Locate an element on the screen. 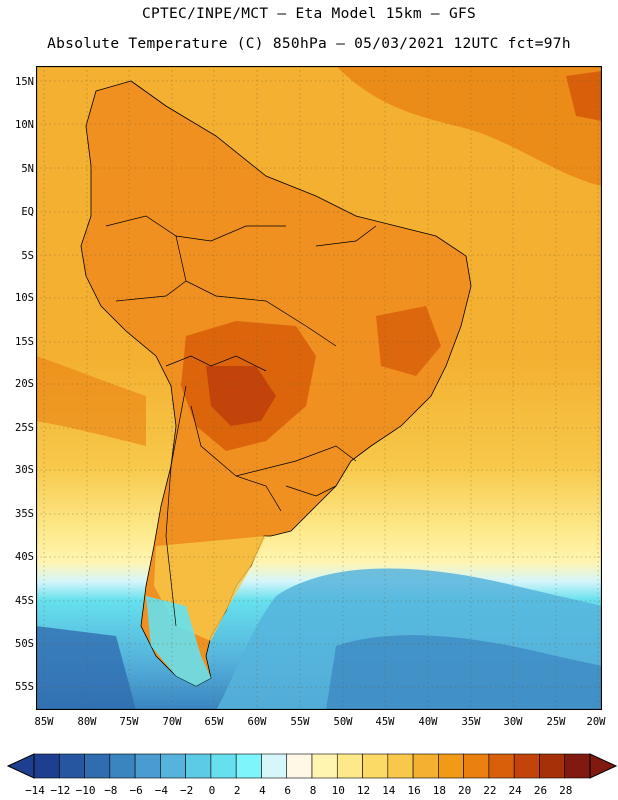 This screenshot has width=618, height=800. colorbar-tick-label: −14 is located at coordinates (35, 790).